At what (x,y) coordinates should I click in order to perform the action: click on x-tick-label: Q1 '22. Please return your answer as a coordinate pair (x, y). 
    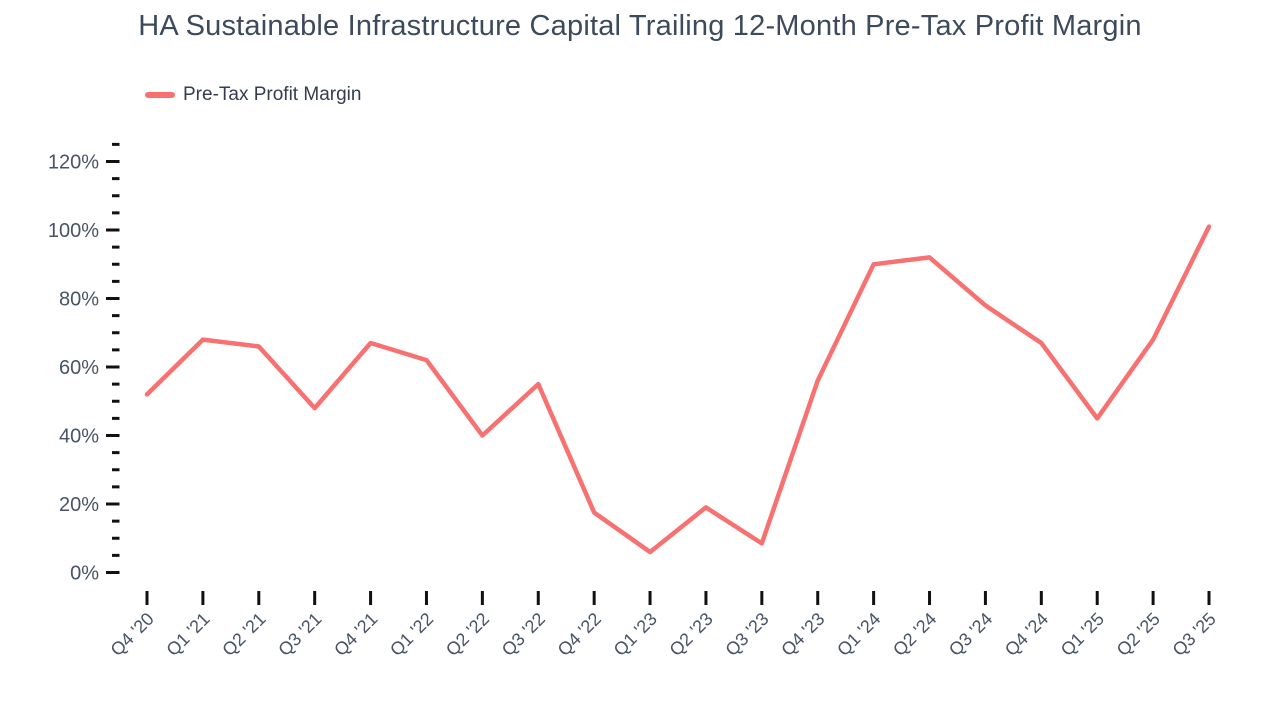
    Looking at the image, I should click on (411, 634).